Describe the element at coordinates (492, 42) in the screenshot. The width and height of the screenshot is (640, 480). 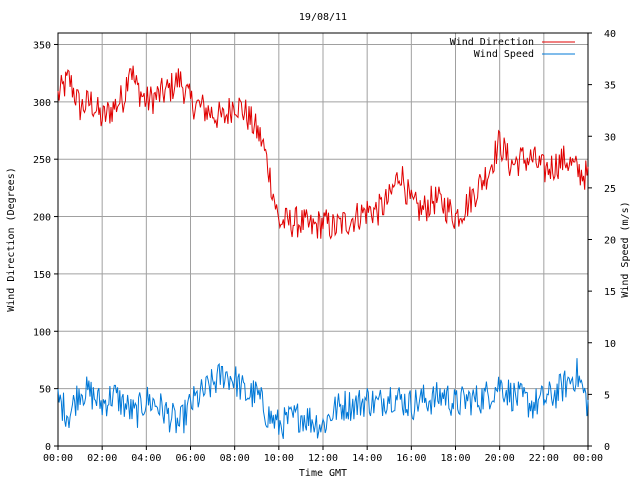
I see `legend-label-wind-direction: Wind Direction` at that location.